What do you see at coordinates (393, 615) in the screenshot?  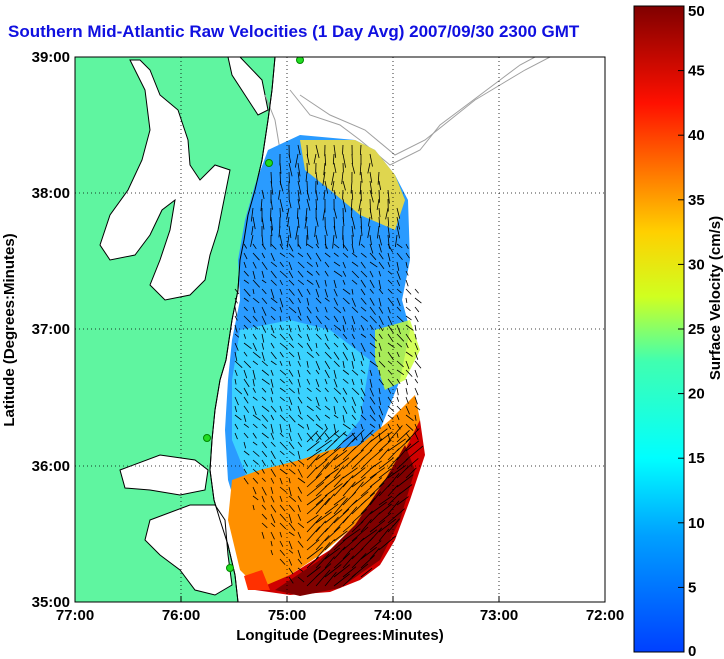 I see `x-tick-label: 74:00` at bounding box center [393, 615].